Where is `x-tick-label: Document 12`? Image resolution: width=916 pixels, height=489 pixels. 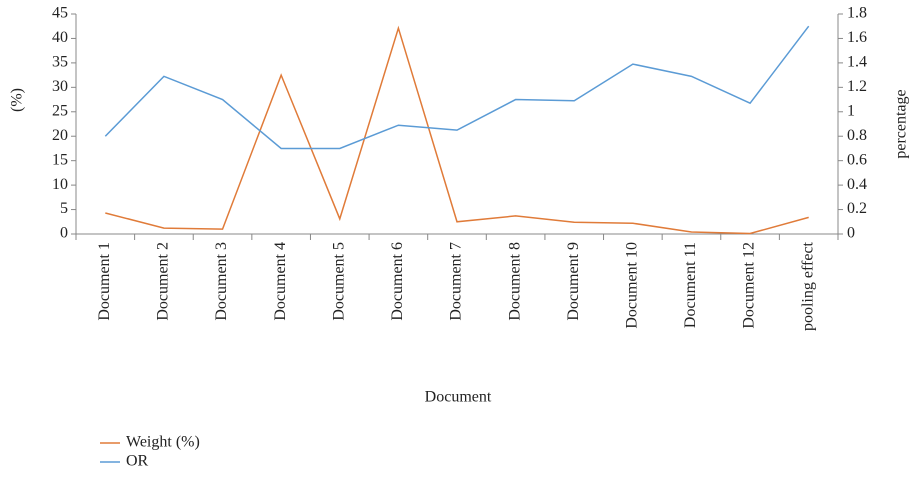
x-tick-label: Document 12 is located at coordinates (749, 285).